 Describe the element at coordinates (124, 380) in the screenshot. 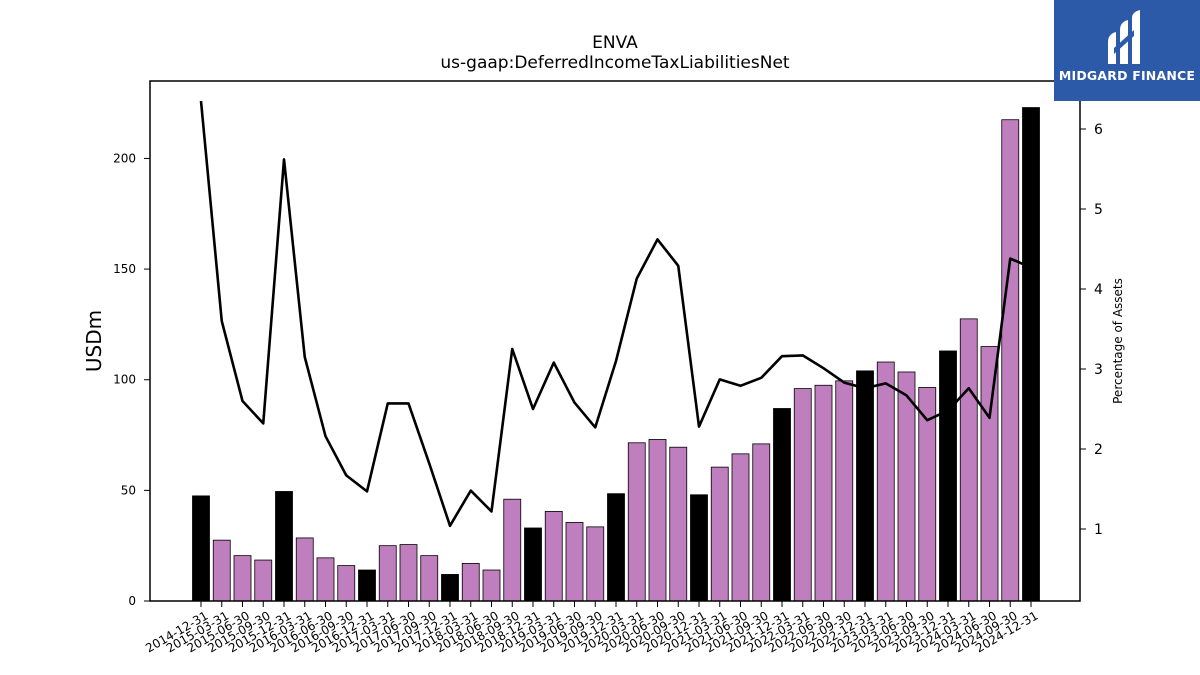

I see `y-tick-label: 100` at that location.